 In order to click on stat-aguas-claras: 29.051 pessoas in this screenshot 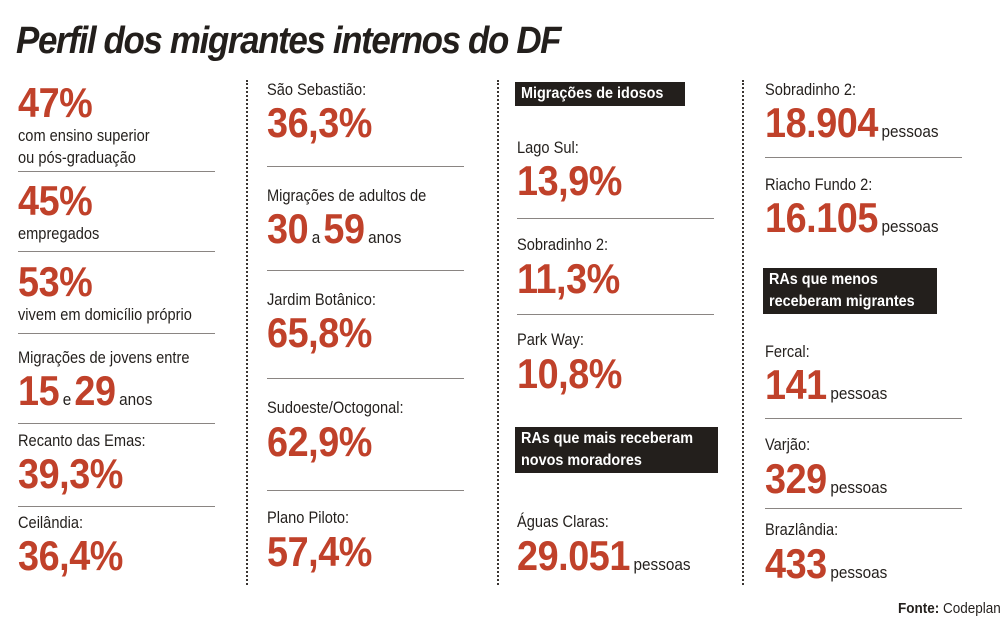, I will do `click(604, 560)`.